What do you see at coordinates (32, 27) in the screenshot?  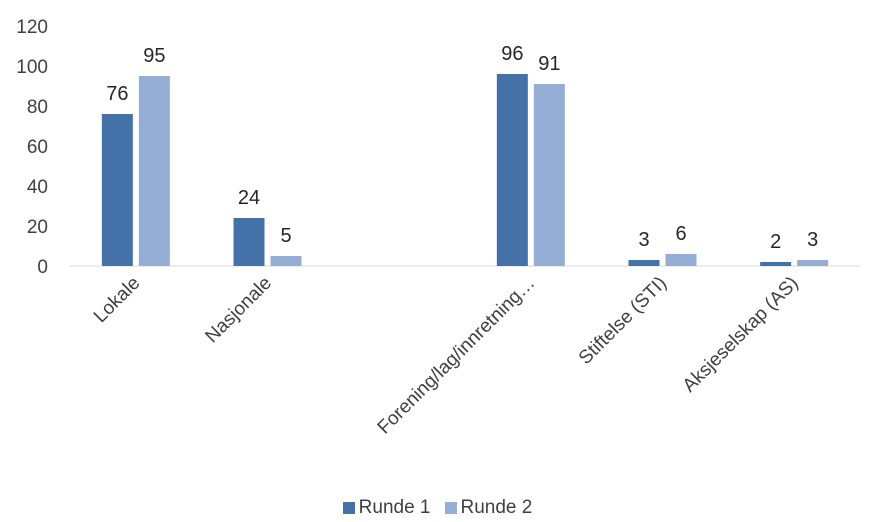 I see `y-tick-label: 120` at bounding box center [32, 27].